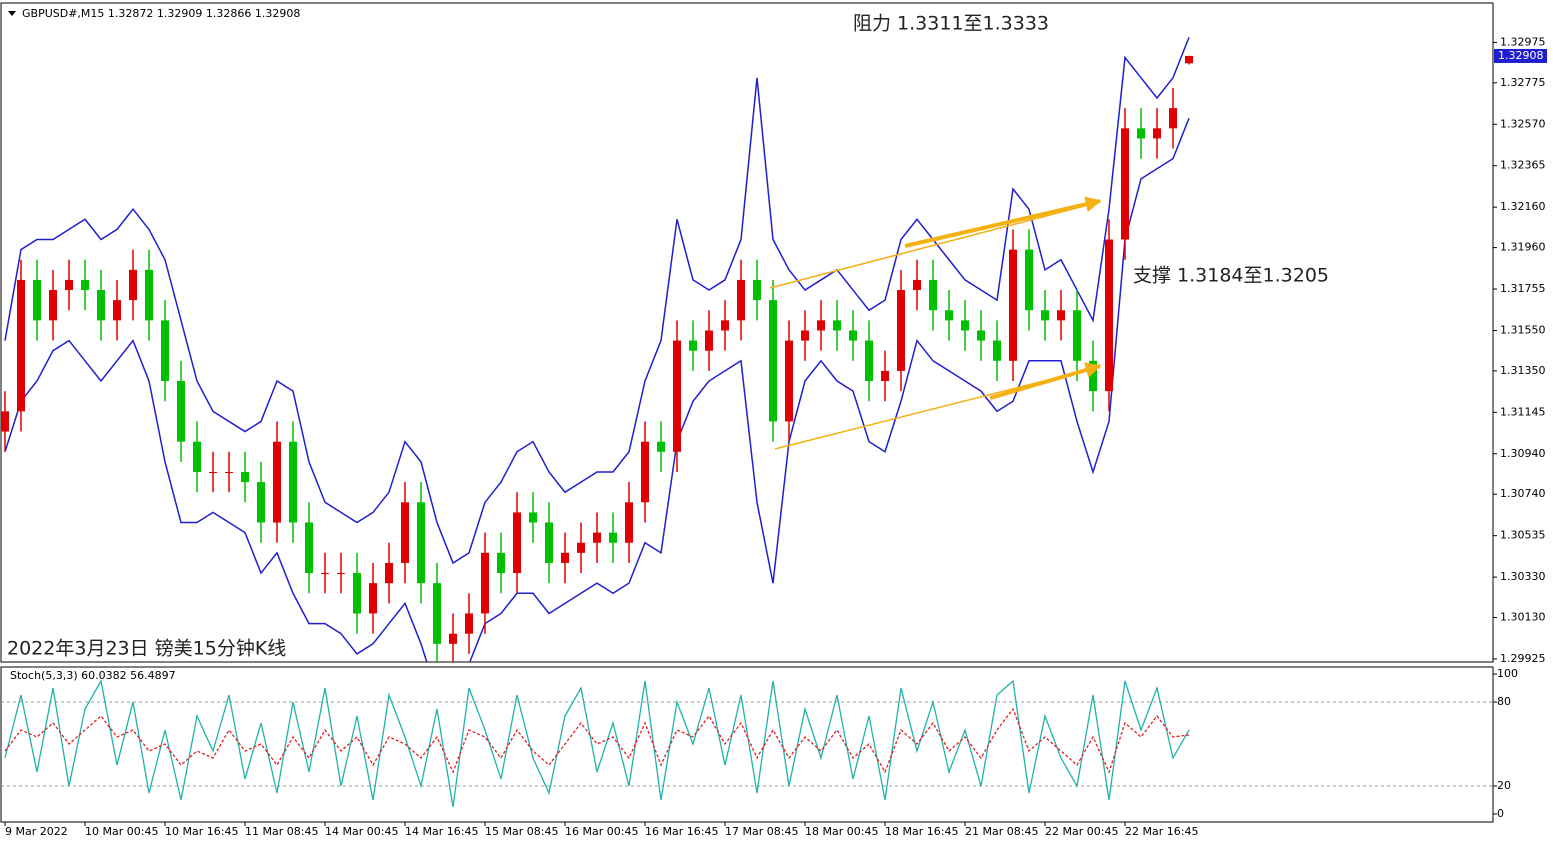 Image resolution: width=1553 pixels, height=851 pixels. I want to click on y-tick-label: 1.31350, so click(1523, 370).